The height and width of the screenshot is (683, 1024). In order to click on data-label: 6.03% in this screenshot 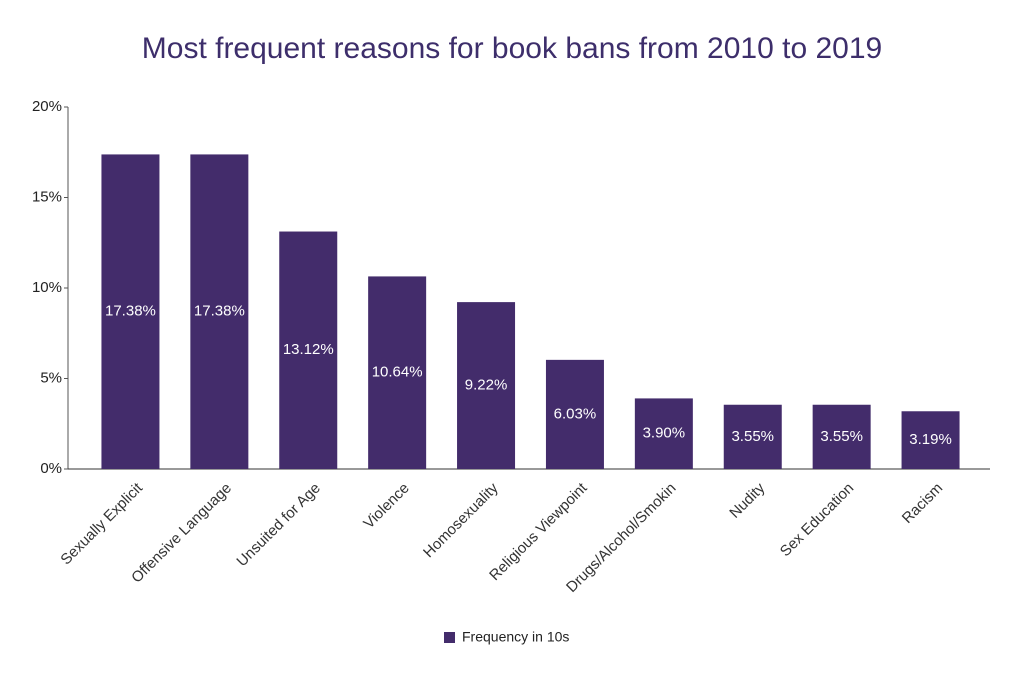, I will do `click(575, 413)`.